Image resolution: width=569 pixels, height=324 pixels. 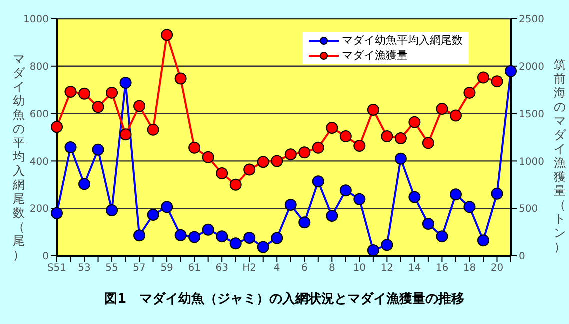 I want to click on legend-label: マダイ漁獲量, so click(x=375, y=55).